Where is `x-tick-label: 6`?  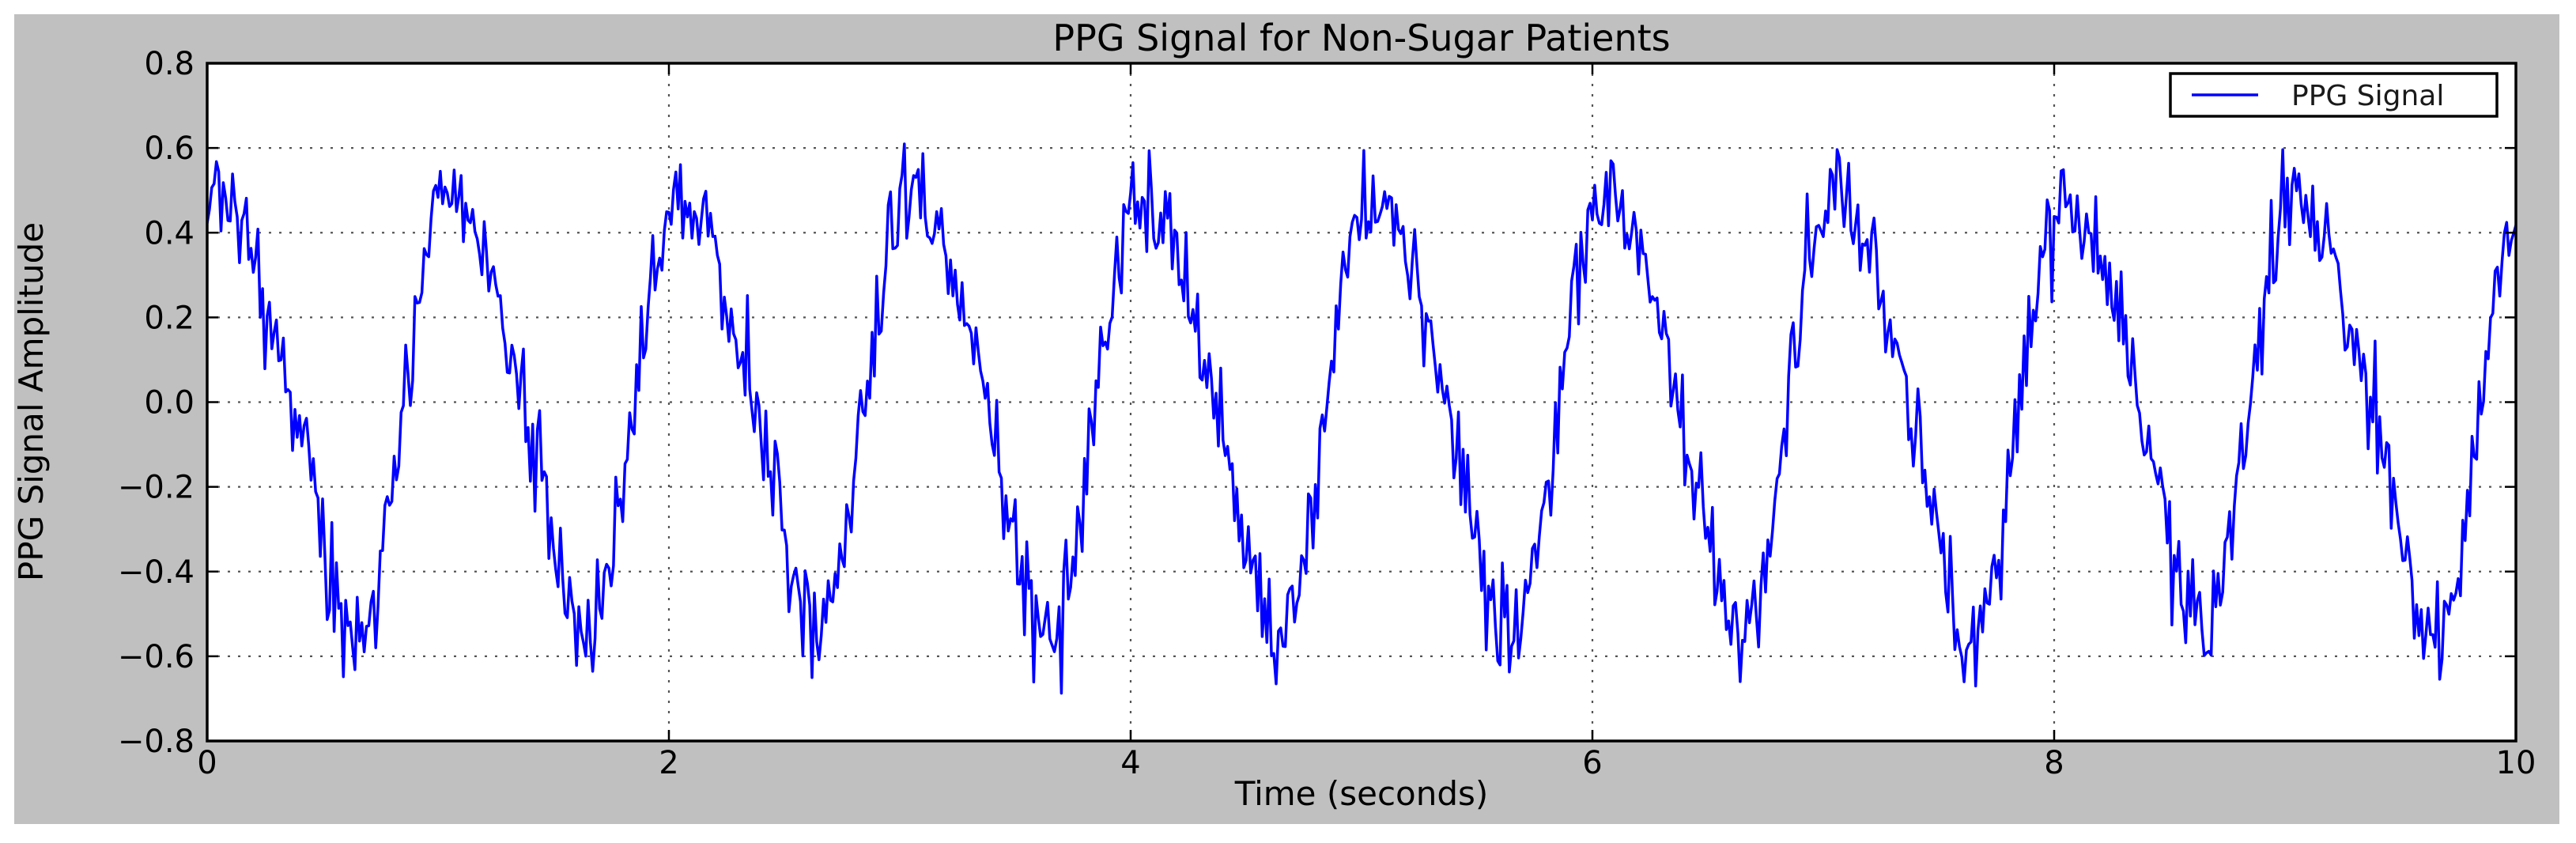 x-tick-label: 6 is located at coordinates (1592, 763).